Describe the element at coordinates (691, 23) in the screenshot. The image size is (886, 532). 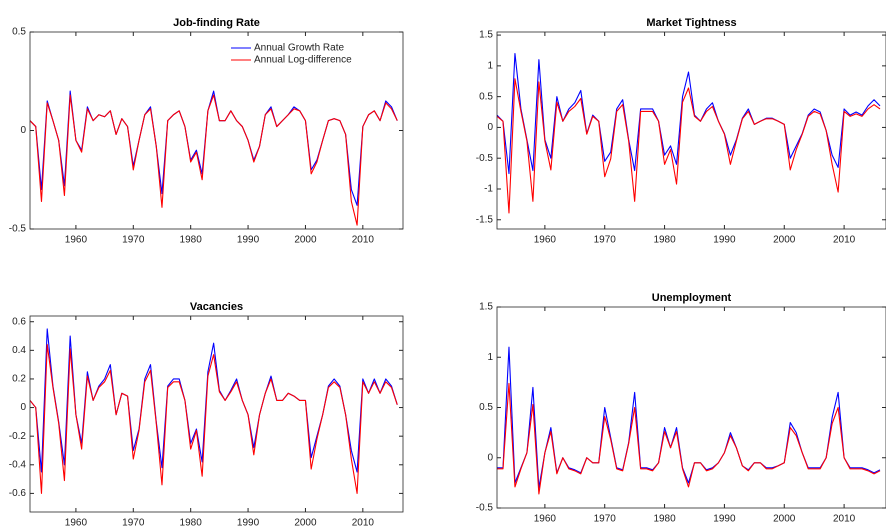
I see `chart-title: Market Tightness` at that location.